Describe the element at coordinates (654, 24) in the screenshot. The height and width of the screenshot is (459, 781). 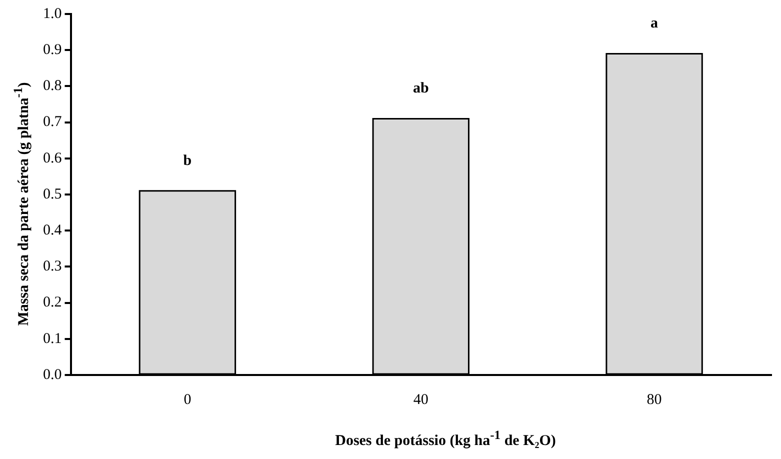
I see `annotation: a` at that location.